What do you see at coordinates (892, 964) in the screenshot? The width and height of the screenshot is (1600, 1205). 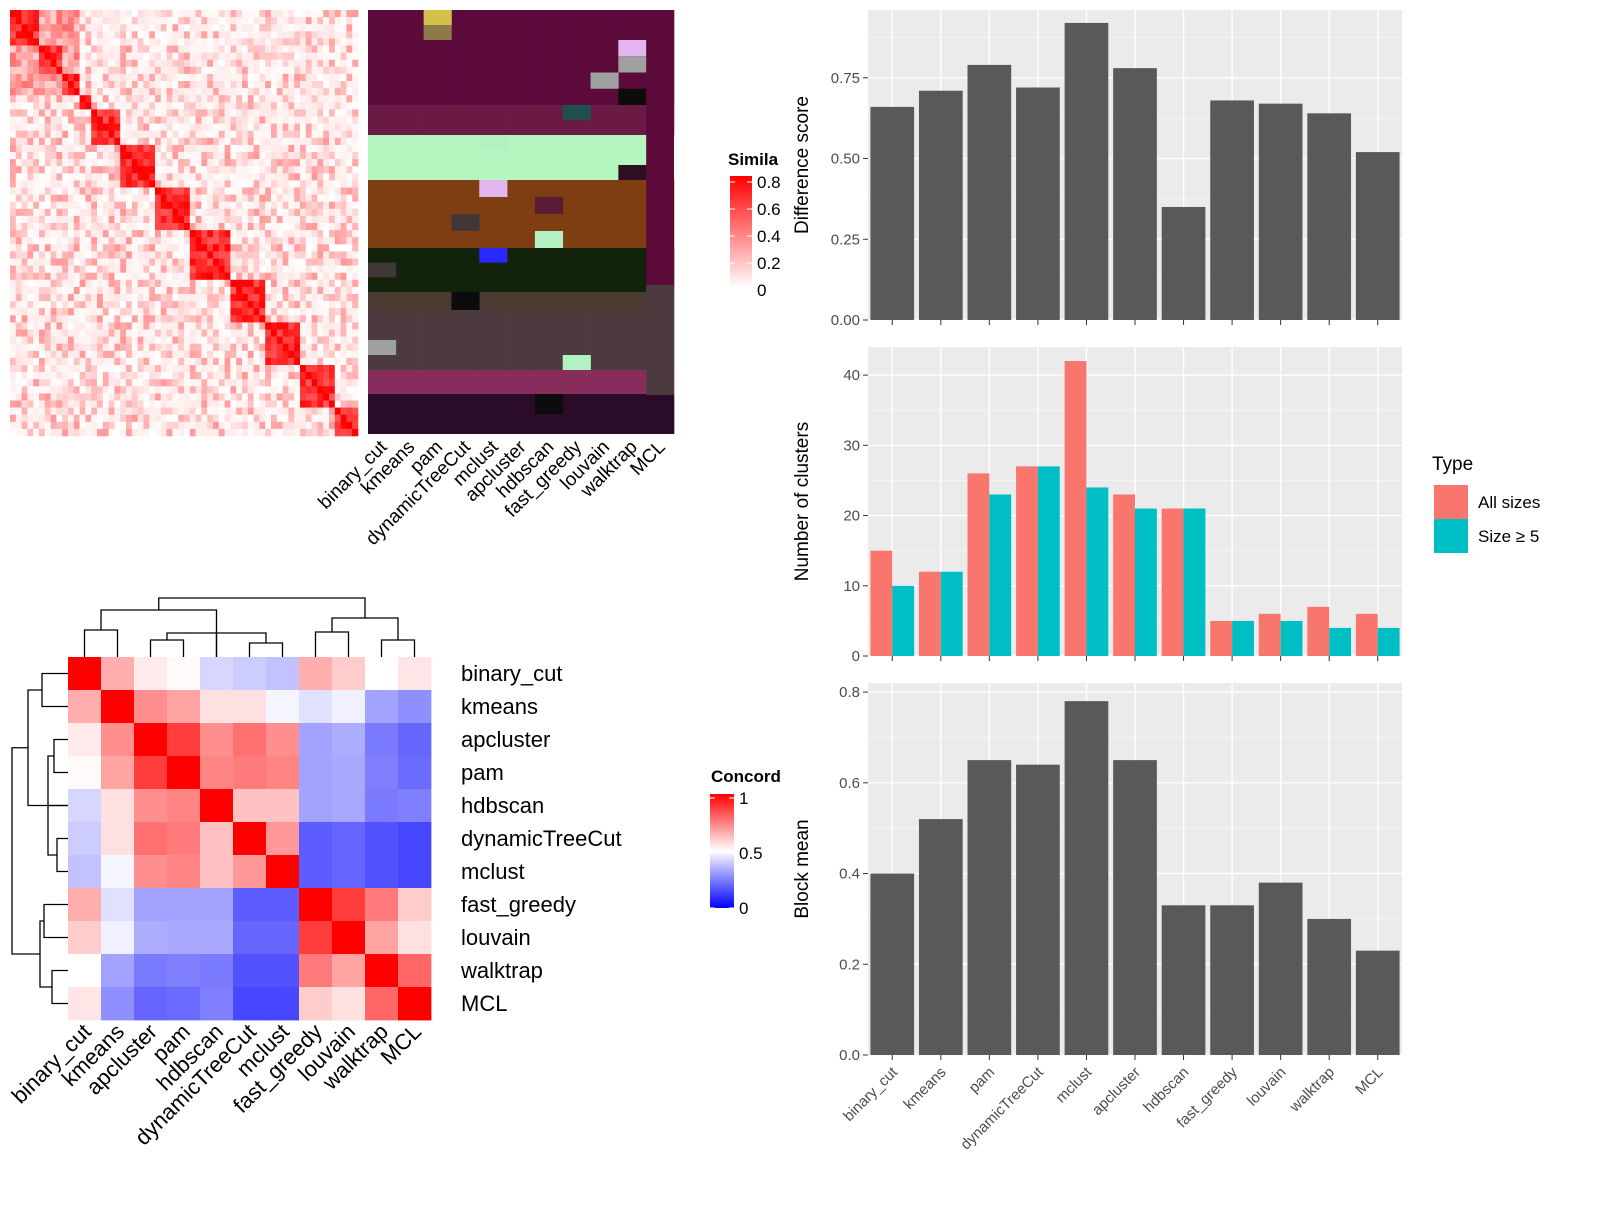 I see `bar` at bounding box center [892, 964].